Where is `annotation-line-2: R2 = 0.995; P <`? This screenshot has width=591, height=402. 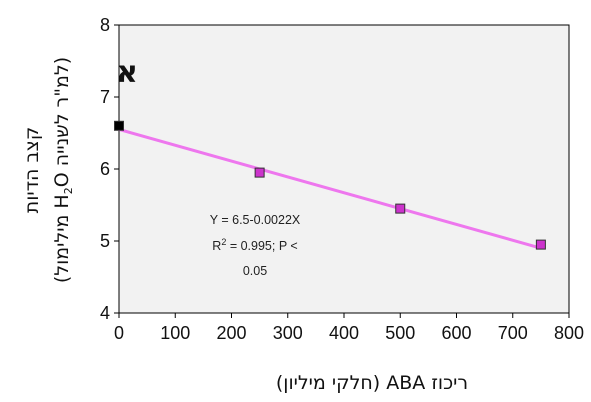 annotation-line-2: R2 = 0.995; P < is located at coordinates (254, 245).